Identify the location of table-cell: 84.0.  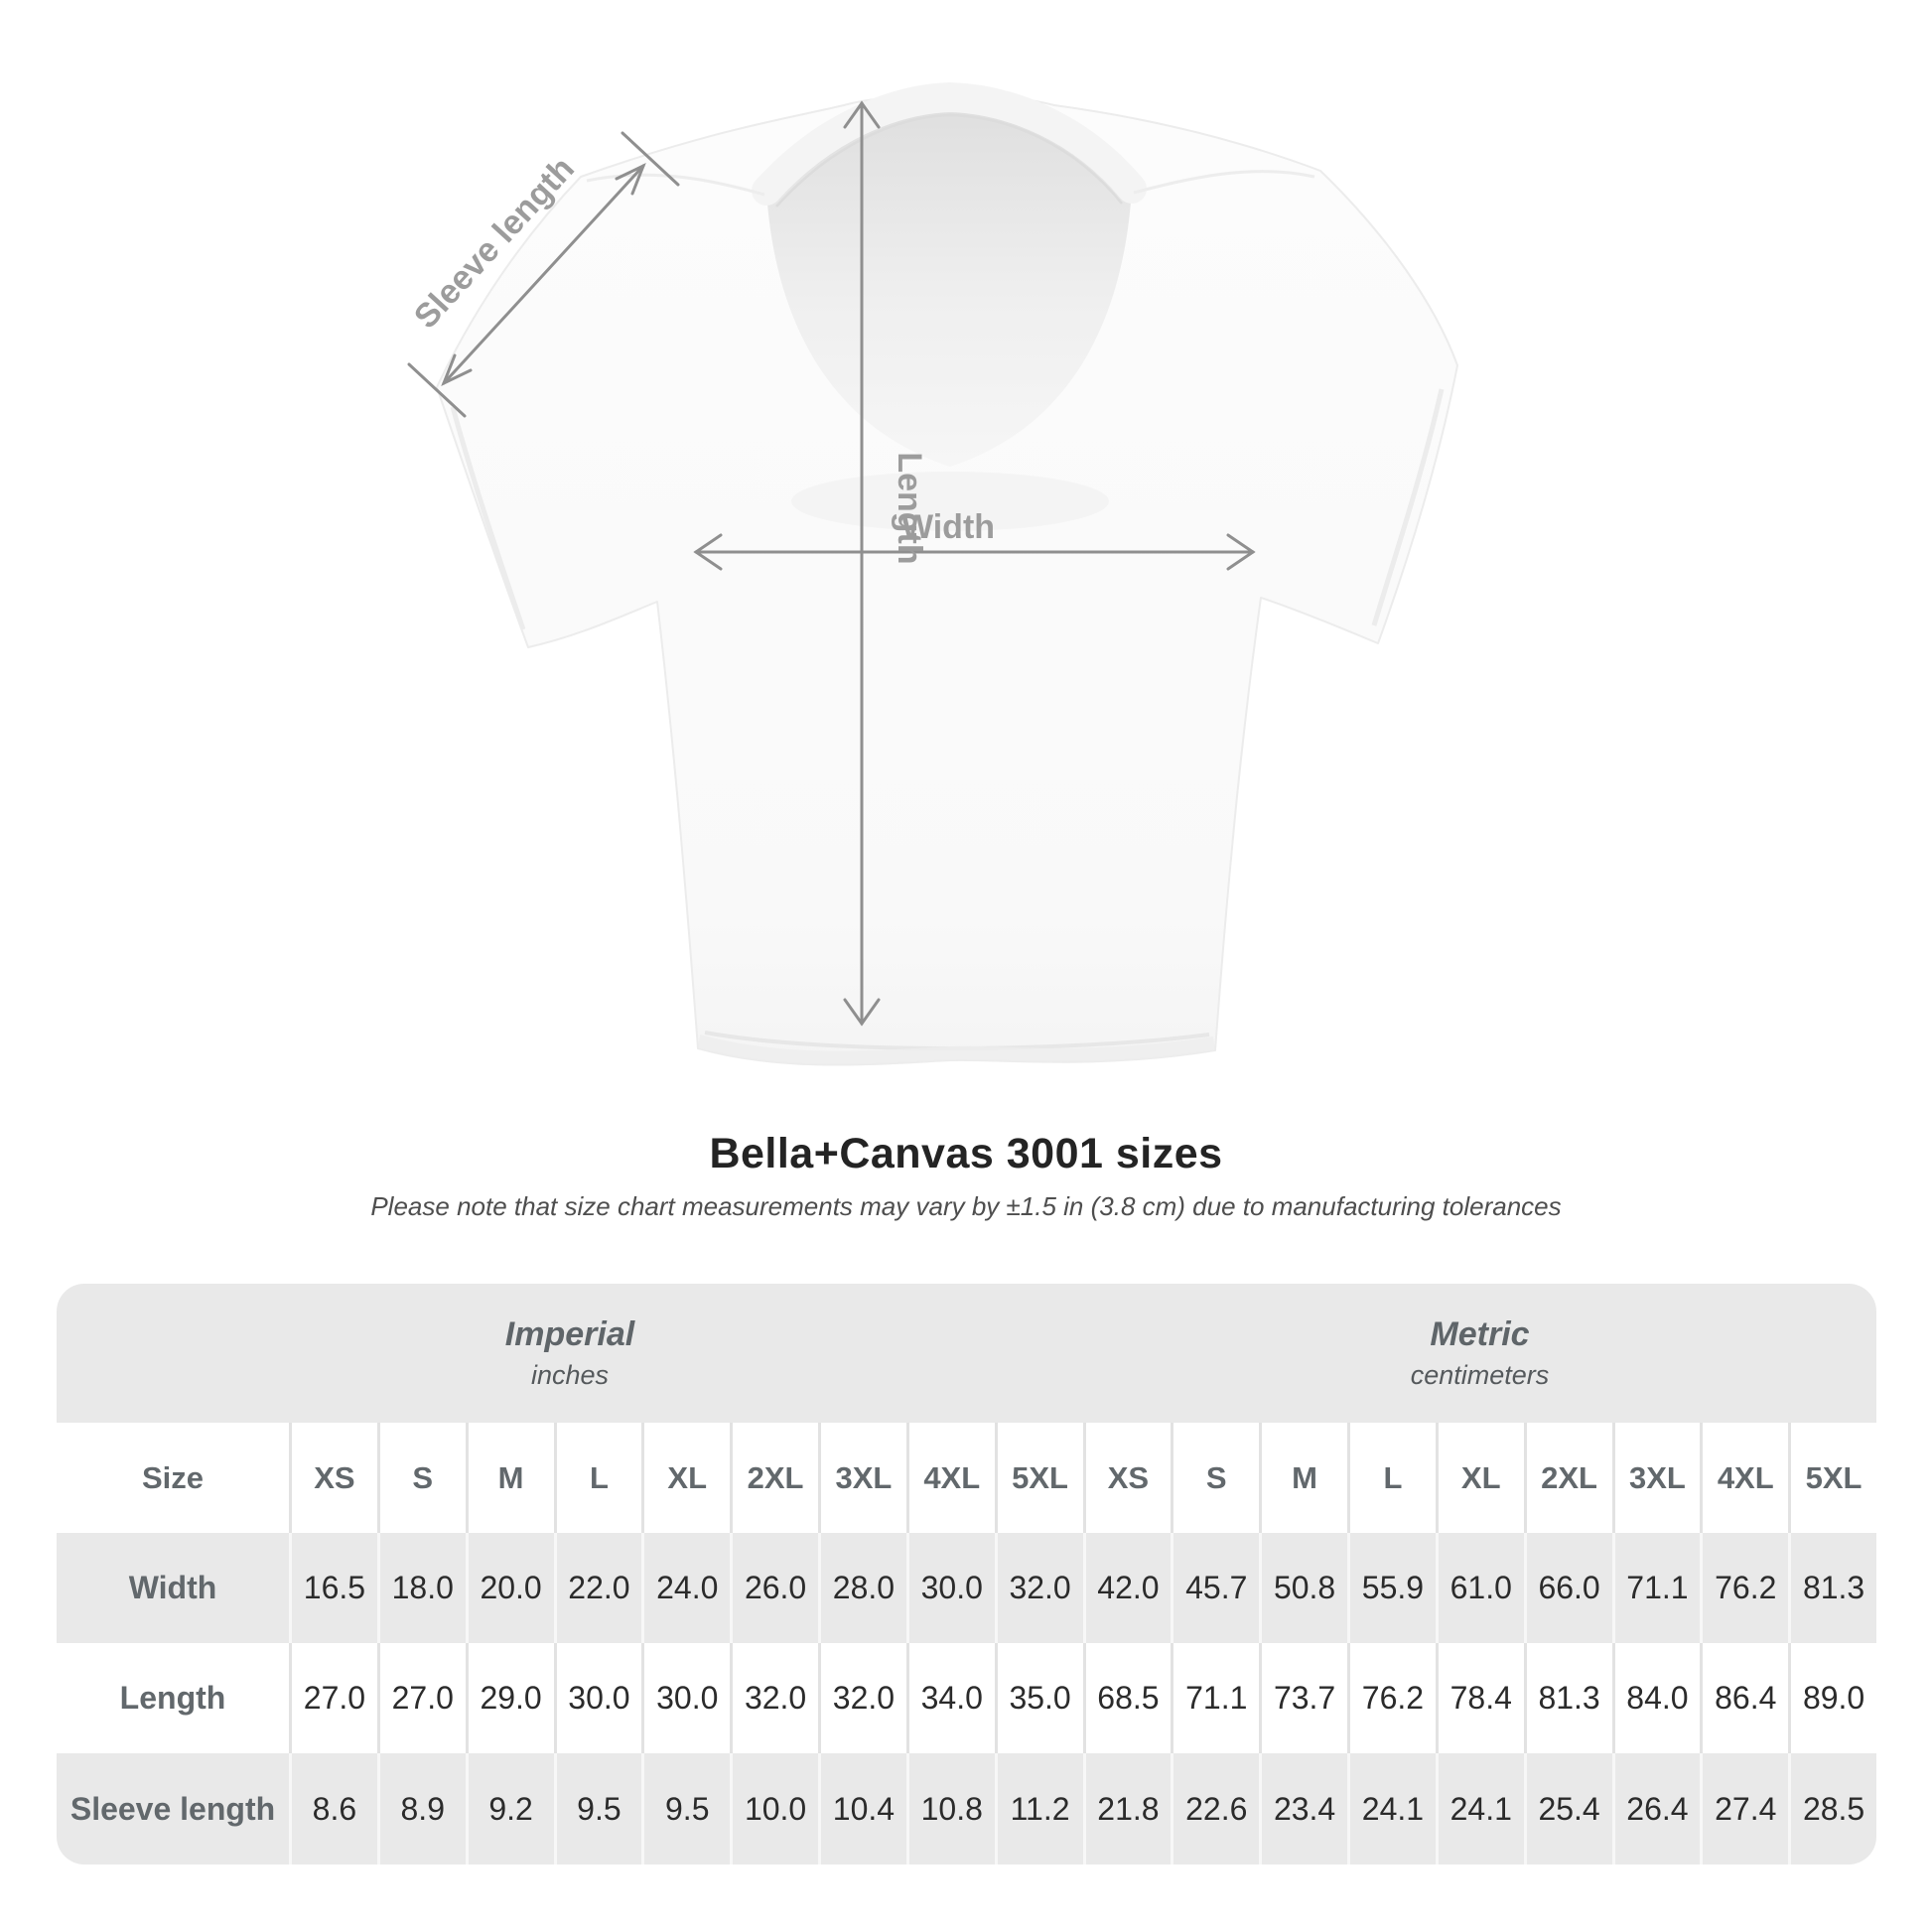
(1656, 1698).